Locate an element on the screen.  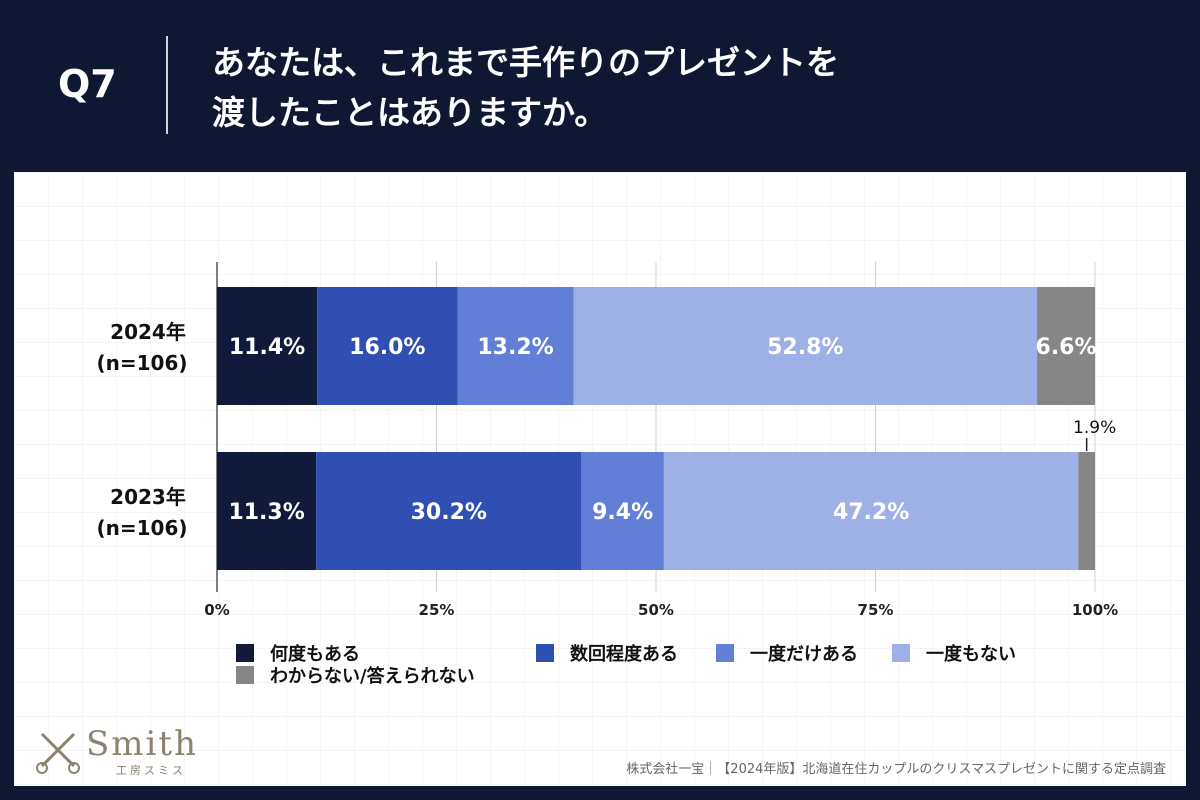
logo-text: Smith is located at coordinates (142, 744).